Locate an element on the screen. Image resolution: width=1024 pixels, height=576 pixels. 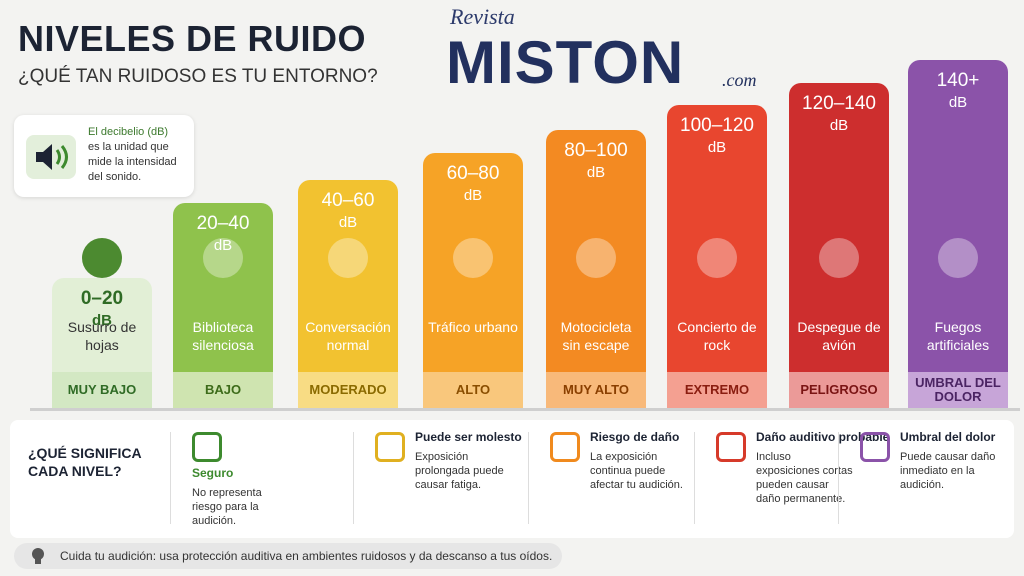
level-example: Despegue de avión is located at coordinates (839, 336).